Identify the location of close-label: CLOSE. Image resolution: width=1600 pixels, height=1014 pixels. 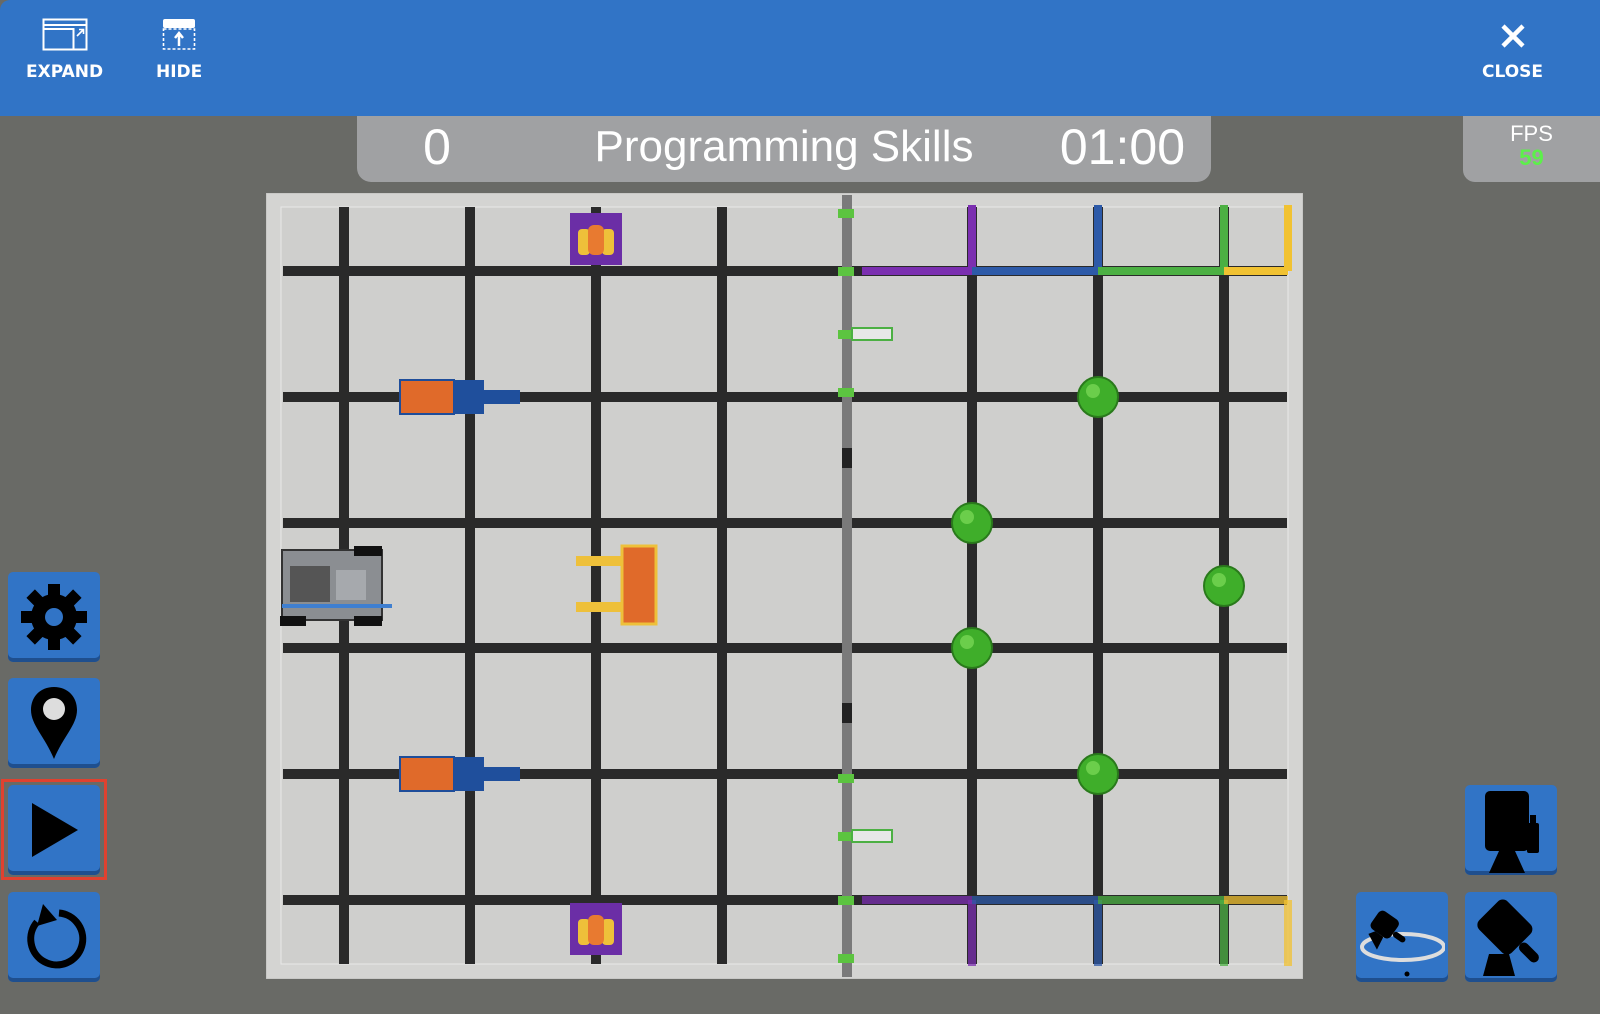
(1513, 72).